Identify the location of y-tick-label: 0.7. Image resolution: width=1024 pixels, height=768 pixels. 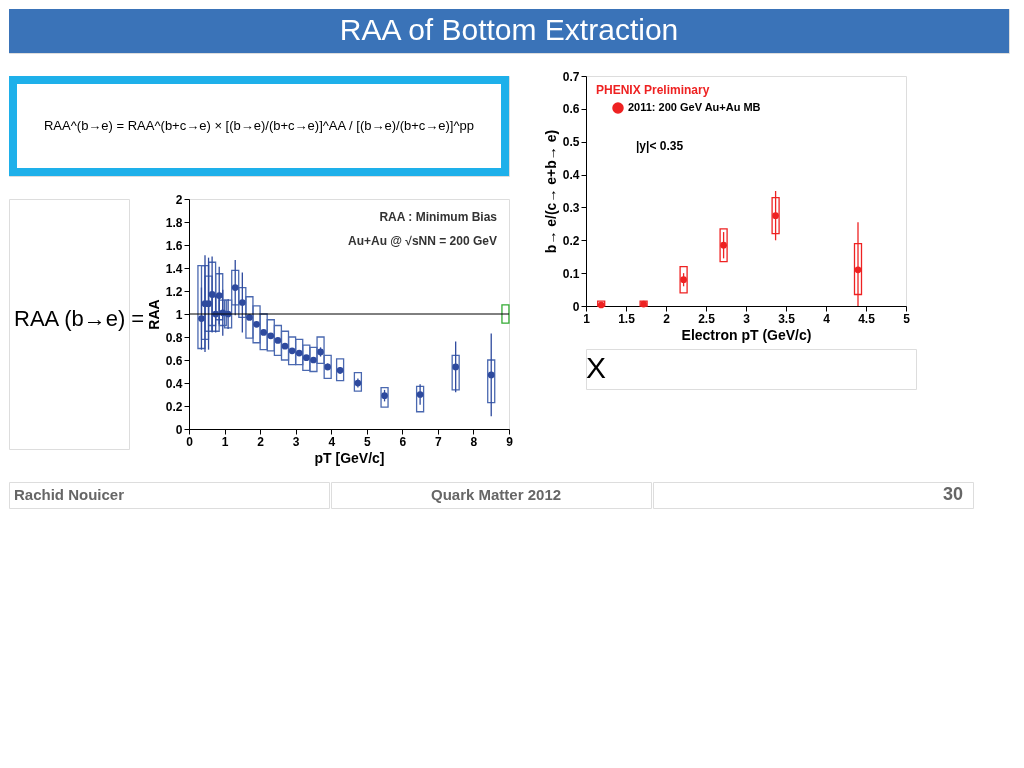
(571, 76).